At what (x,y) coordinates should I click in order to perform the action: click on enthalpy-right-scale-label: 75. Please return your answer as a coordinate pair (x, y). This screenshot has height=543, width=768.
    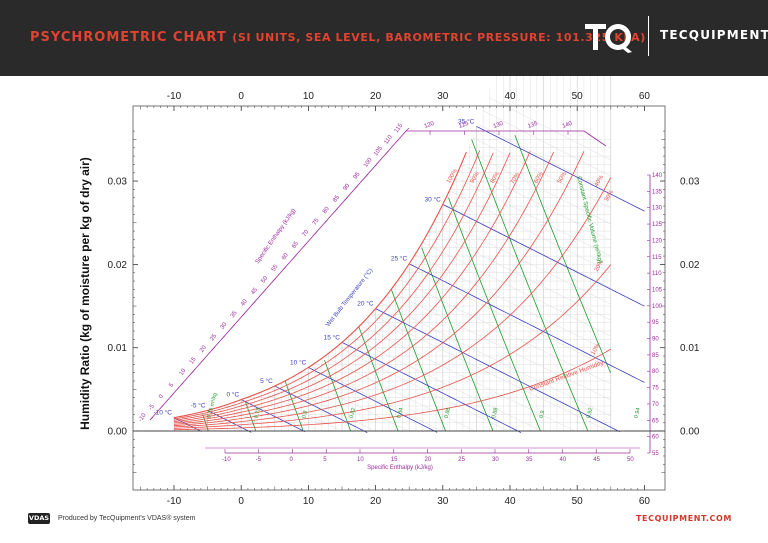
    Looking at the image, I should click on (655, 389).